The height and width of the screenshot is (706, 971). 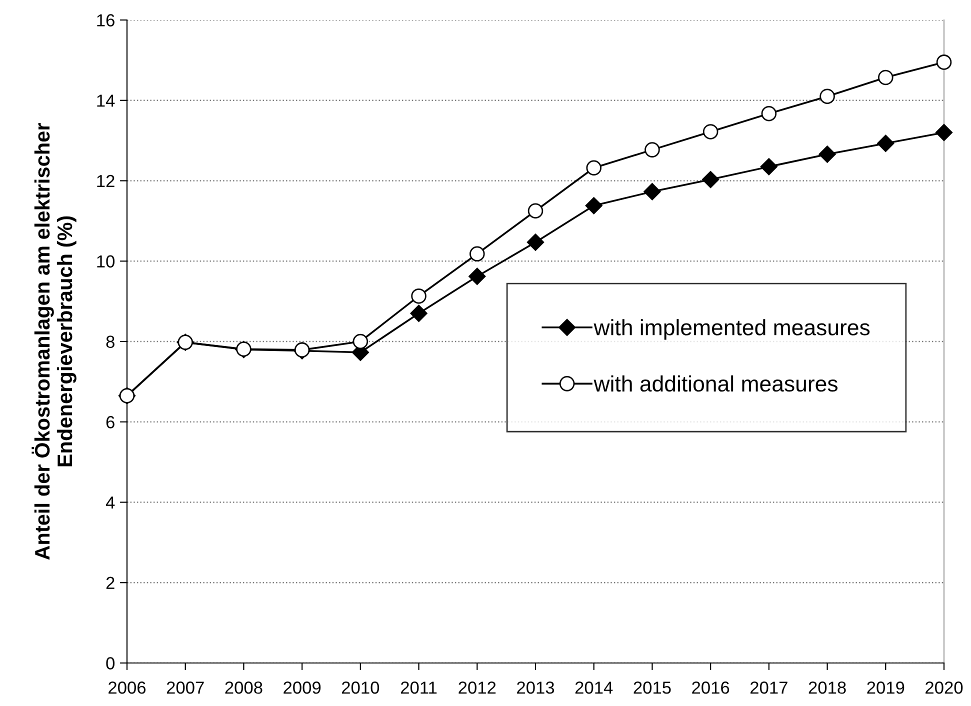 What do you see at coordinates (944, 688) in the screenshot?
I see `x-tick-label: 2020` at bounding box center [944, 688].